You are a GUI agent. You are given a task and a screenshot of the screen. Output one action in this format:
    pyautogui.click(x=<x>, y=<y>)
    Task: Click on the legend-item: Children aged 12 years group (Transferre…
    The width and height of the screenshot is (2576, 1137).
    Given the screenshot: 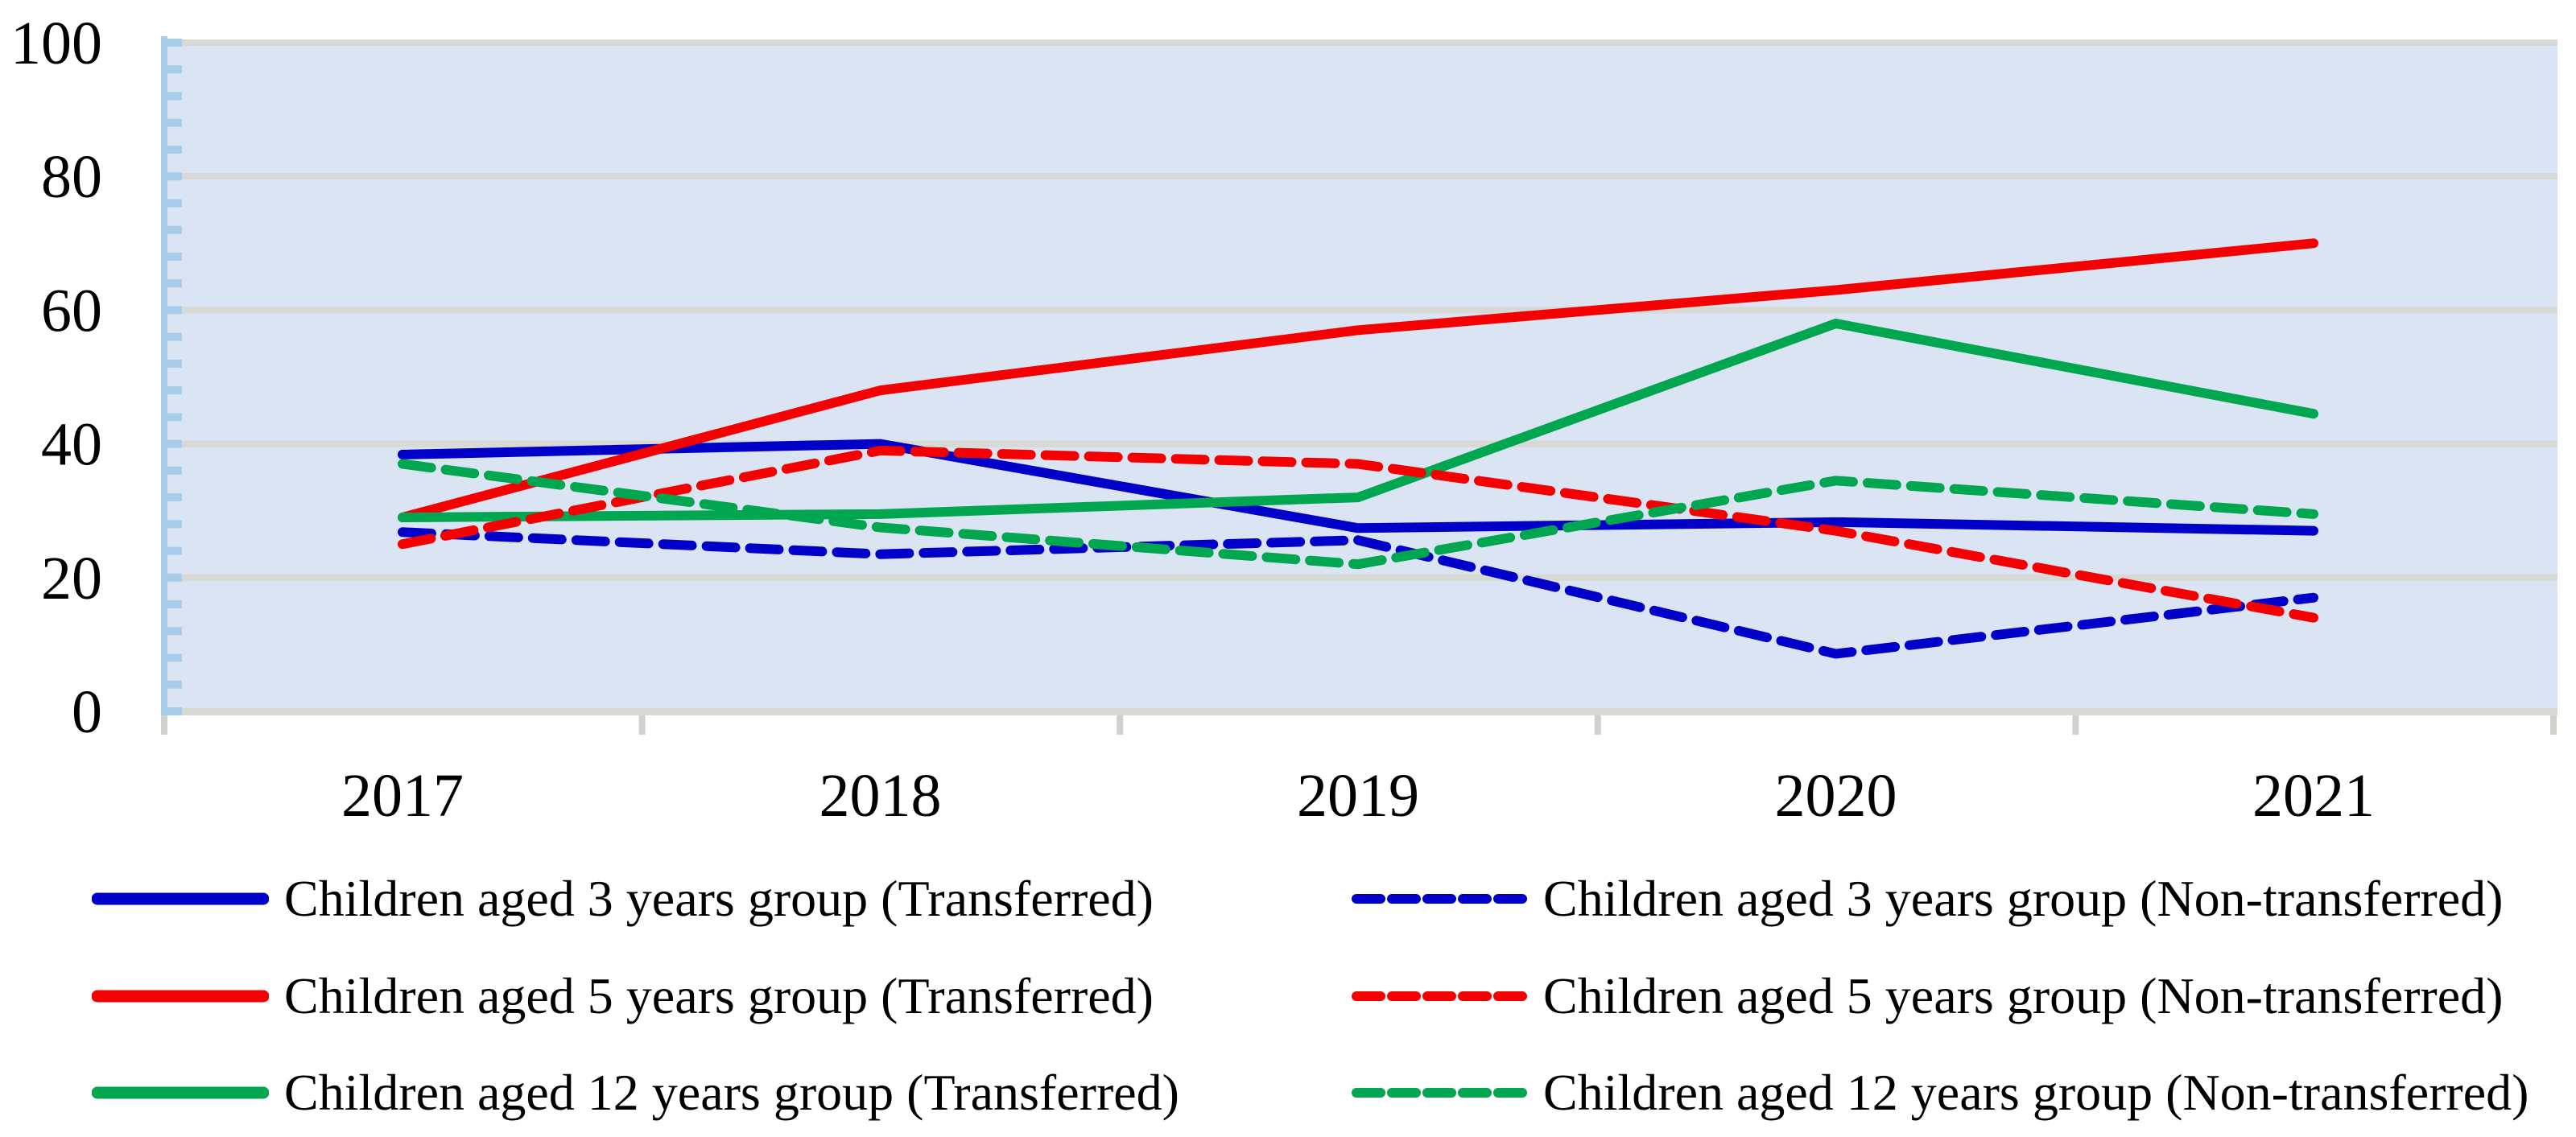 What is the action you would take?
    pyautogui.click(x=635, y=1093)
    